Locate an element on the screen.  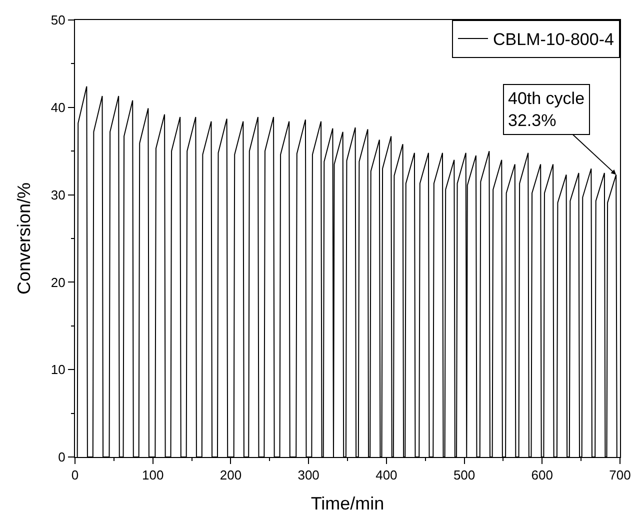
annotation: 40th cycle 32.3% is located at coordinates (546, 109).